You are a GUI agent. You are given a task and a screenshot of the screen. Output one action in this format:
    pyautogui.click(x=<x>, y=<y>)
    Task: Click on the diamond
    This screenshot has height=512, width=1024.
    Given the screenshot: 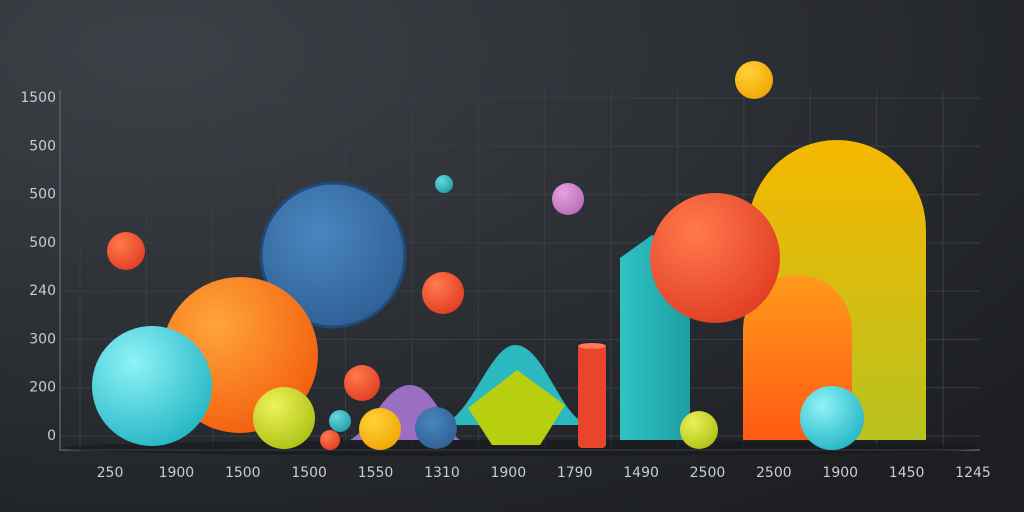 What is the action you would take?
    pyautogui.click(x=516, y=407)
    